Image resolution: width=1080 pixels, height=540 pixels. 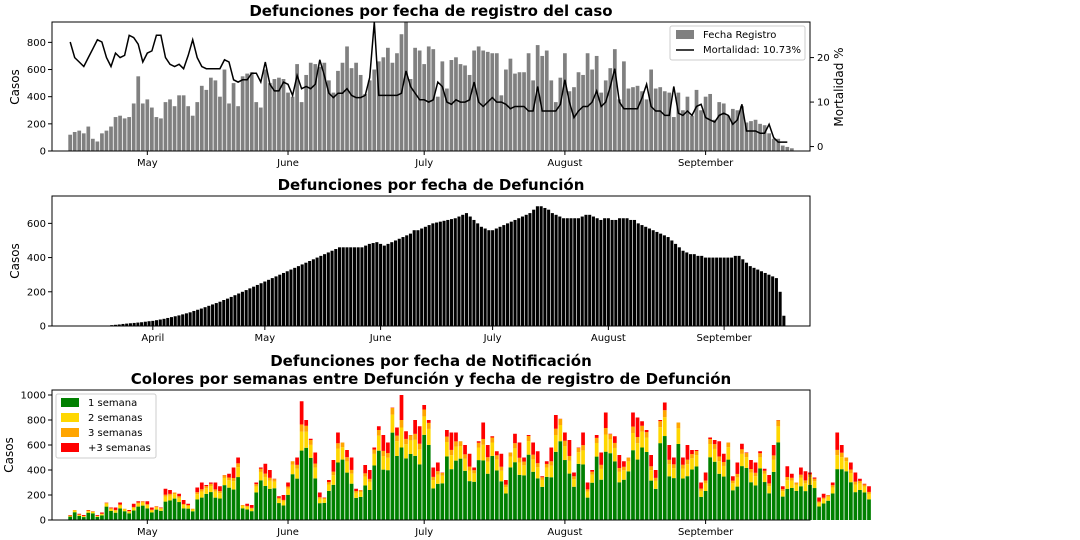 I want to click on xtick-label: August, so click(x=608, y=338).